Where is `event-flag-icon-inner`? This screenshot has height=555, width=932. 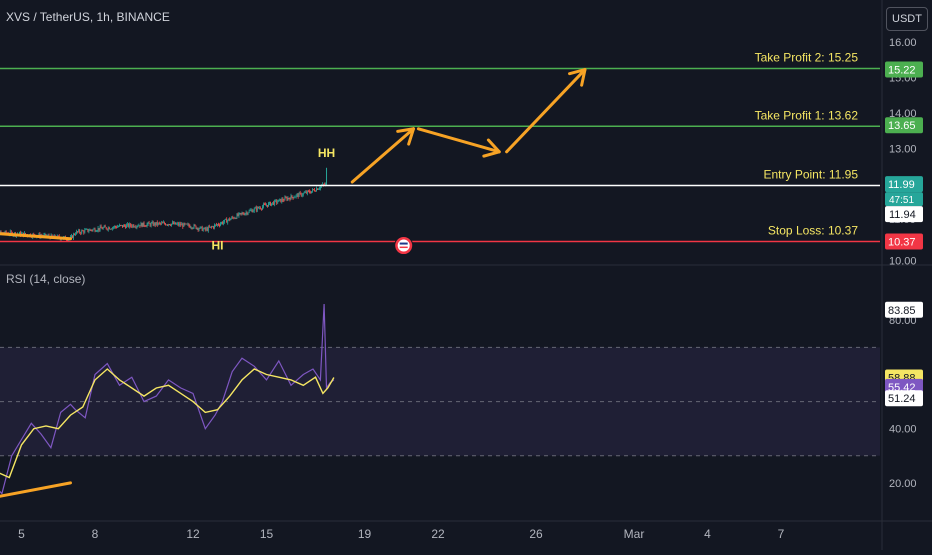
event-flag-icon-inner is located at coordinates (404, 246).